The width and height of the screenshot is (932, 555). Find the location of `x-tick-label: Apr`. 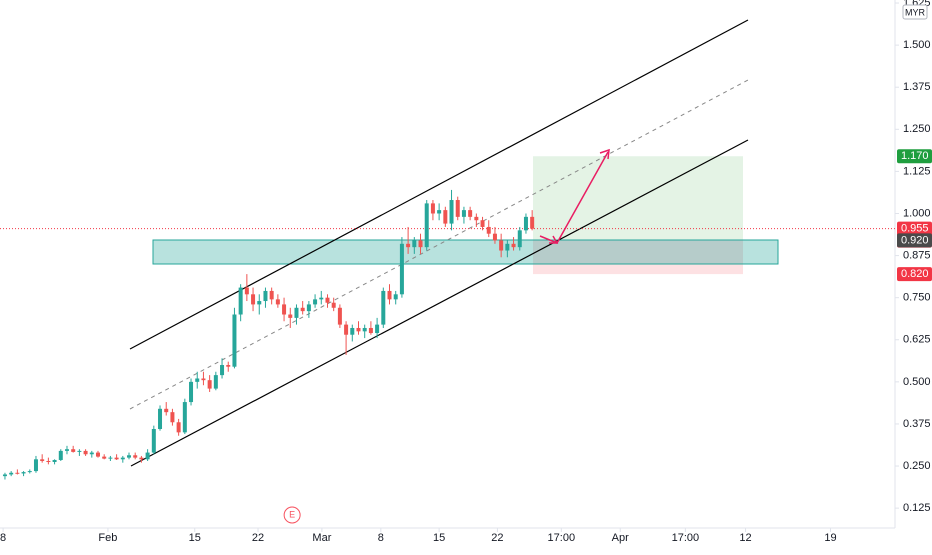

x-tick-label: Apr is located at coordinates (620, 538).